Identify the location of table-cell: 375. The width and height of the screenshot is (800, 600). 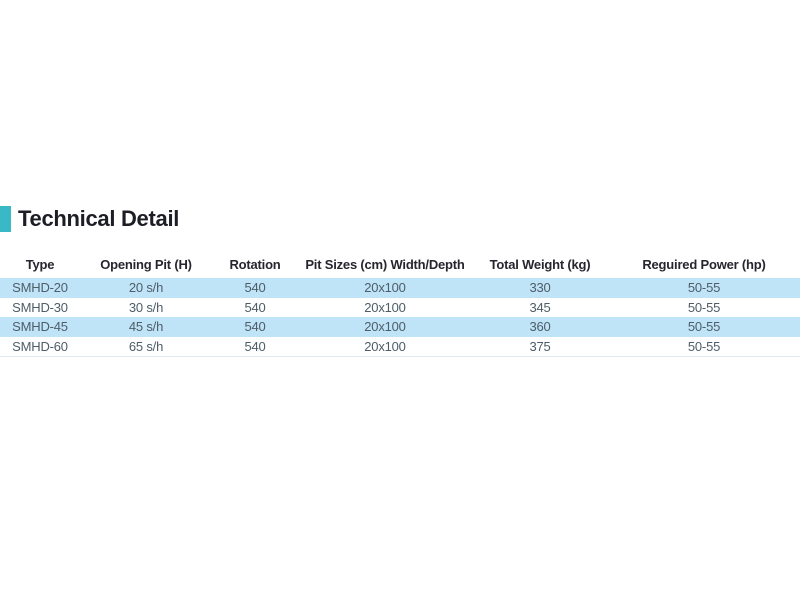
(540, 346).